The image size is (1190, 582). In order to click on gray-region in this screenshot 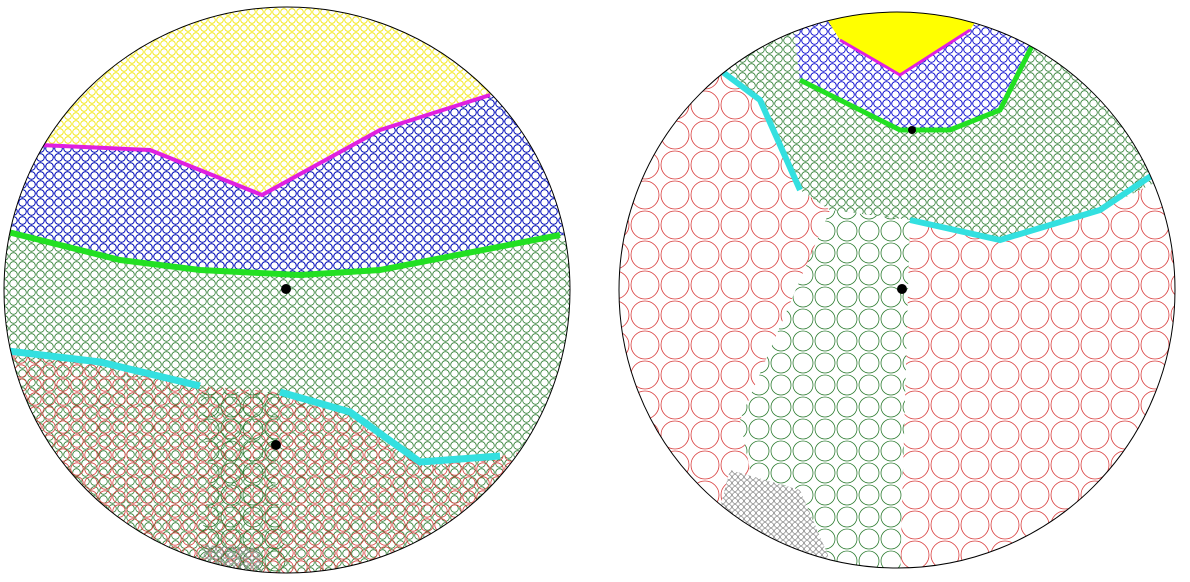, I will do `click(231, 559)`.